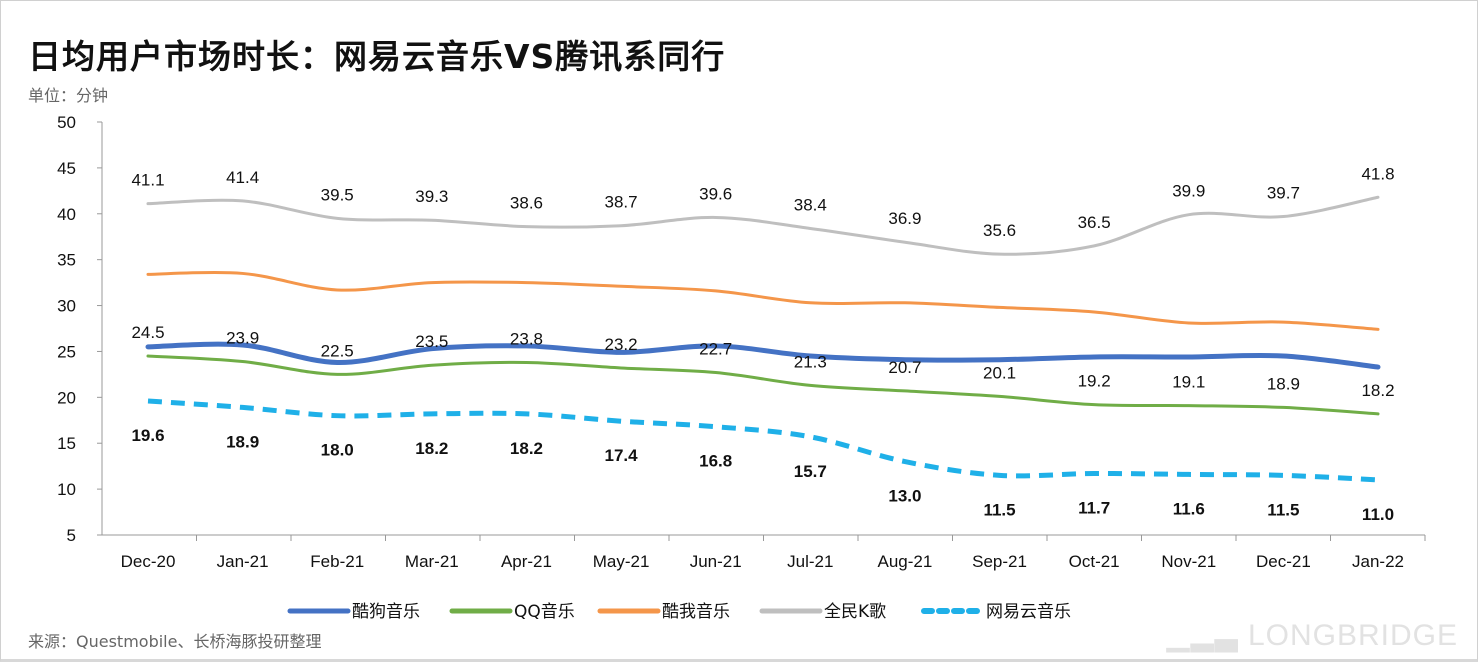 This screenshot has height=666, width=1480. What do you see at coordinates (621, 202) in the screenshot?
I see `data-label: 38.7` at bounding box center [621, 202].